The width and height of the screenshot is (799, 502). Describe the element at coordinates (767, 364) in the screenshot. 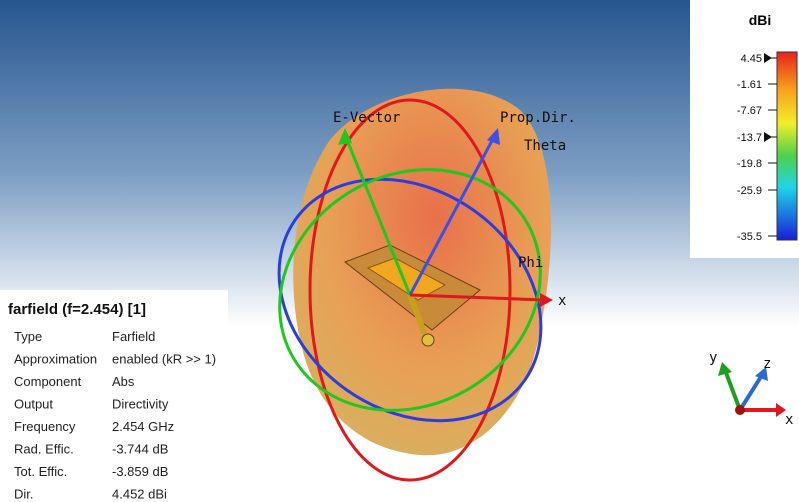

I see `triad-z: z` at that location.